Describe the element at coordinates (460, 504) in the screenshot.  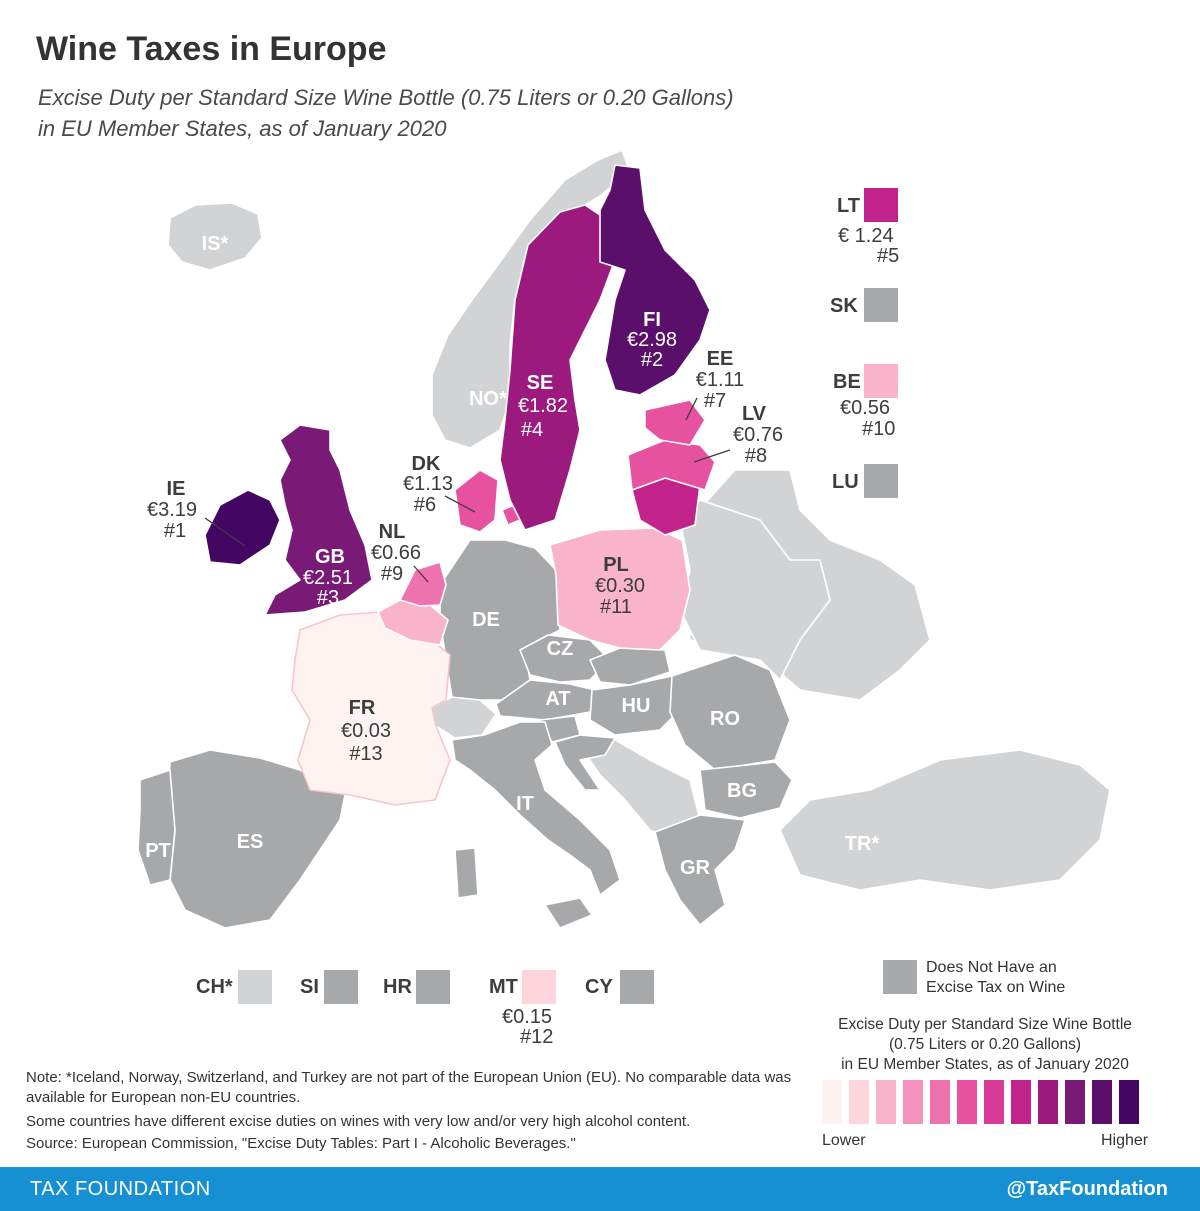
I see `leader-dk` at that location.